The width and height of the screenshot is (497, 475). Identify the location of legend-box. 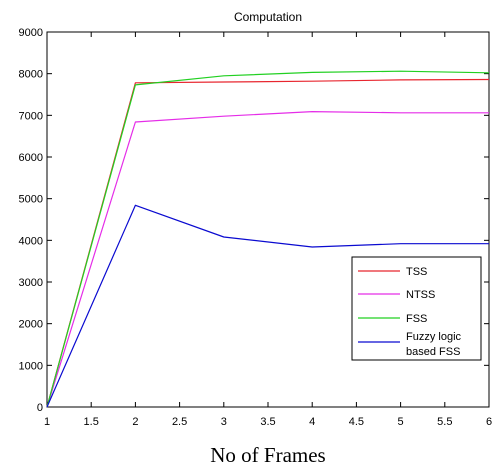
(416, 308).